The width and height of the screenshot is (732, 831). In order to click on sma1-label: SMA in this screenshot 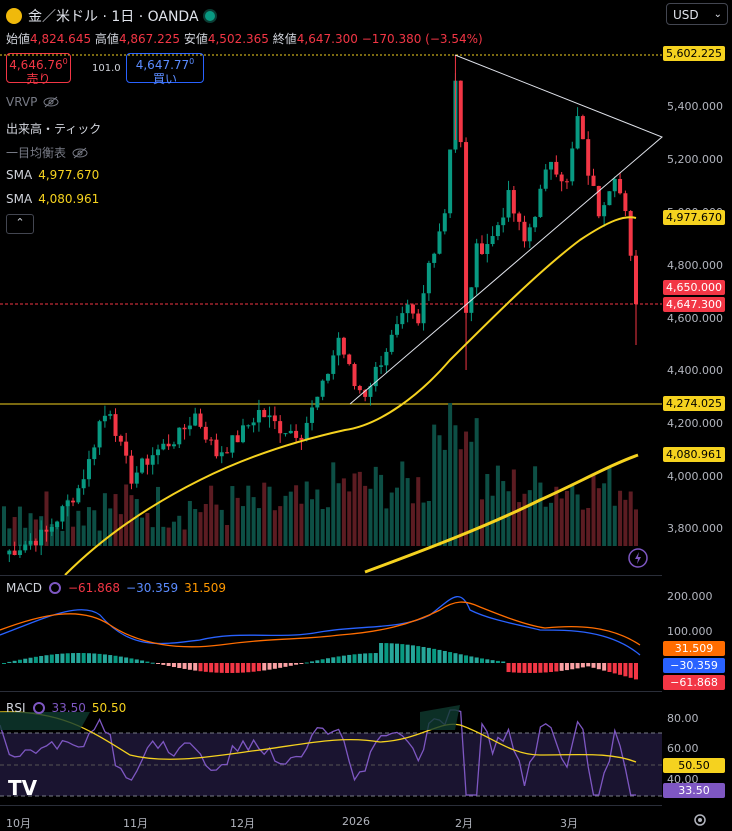, I will do `click(19, 175)`.